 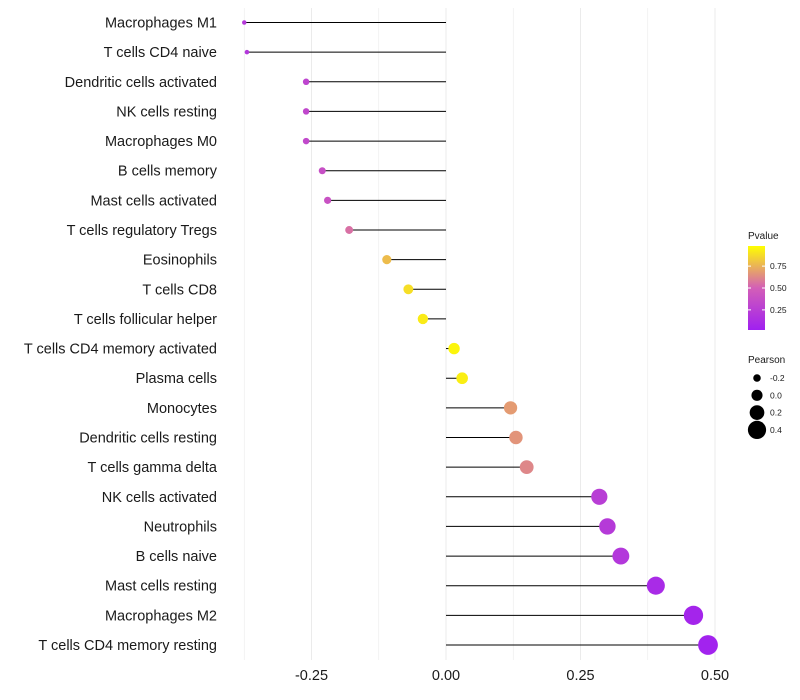 I want to click on x-tick-label: 0.25, so click(x=580, y=676).